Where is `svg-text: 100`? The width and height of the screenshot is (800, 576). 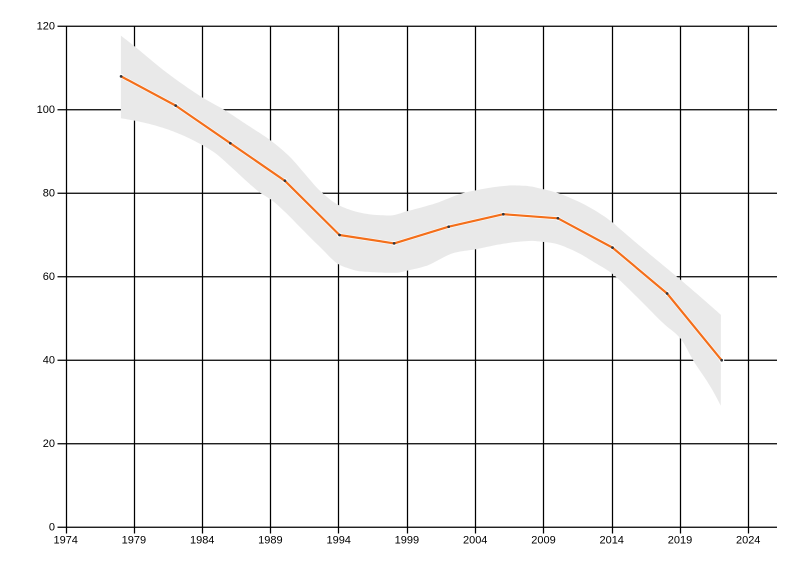
svg-text: 100 is located at coordinates (46, 110).